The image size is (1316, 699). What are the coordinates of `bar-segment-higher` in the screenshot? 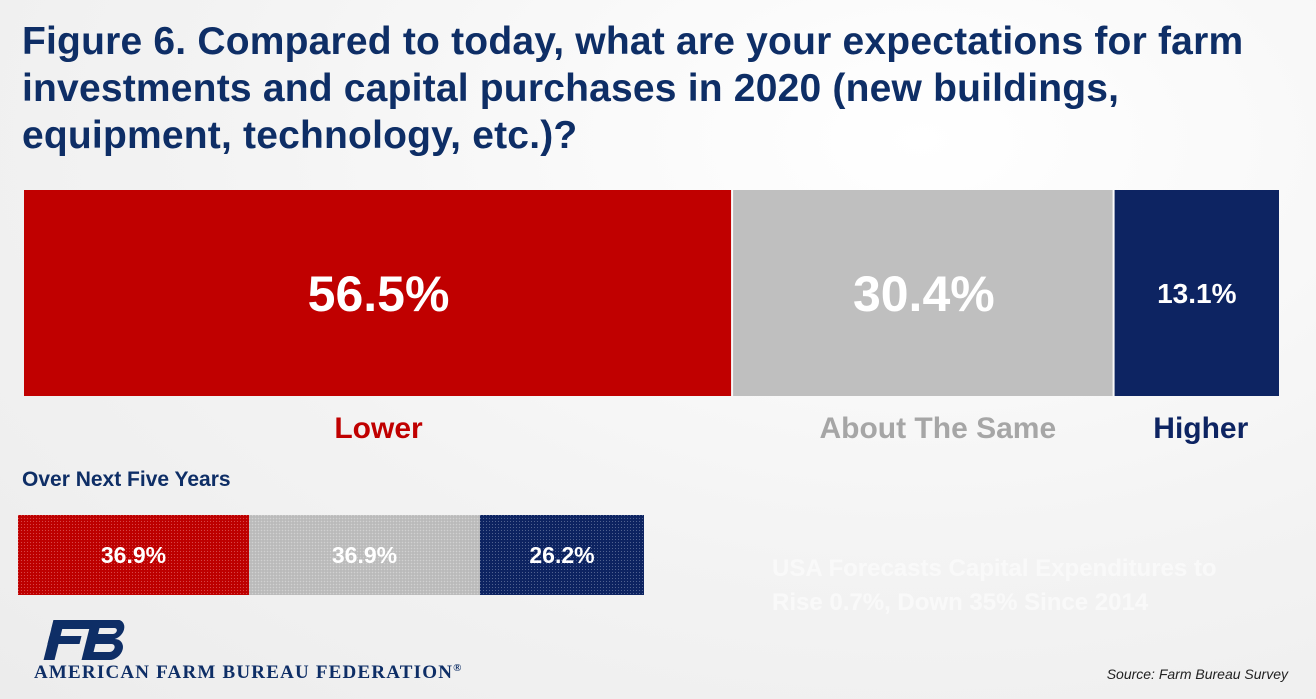 It's located at (1196, 293).